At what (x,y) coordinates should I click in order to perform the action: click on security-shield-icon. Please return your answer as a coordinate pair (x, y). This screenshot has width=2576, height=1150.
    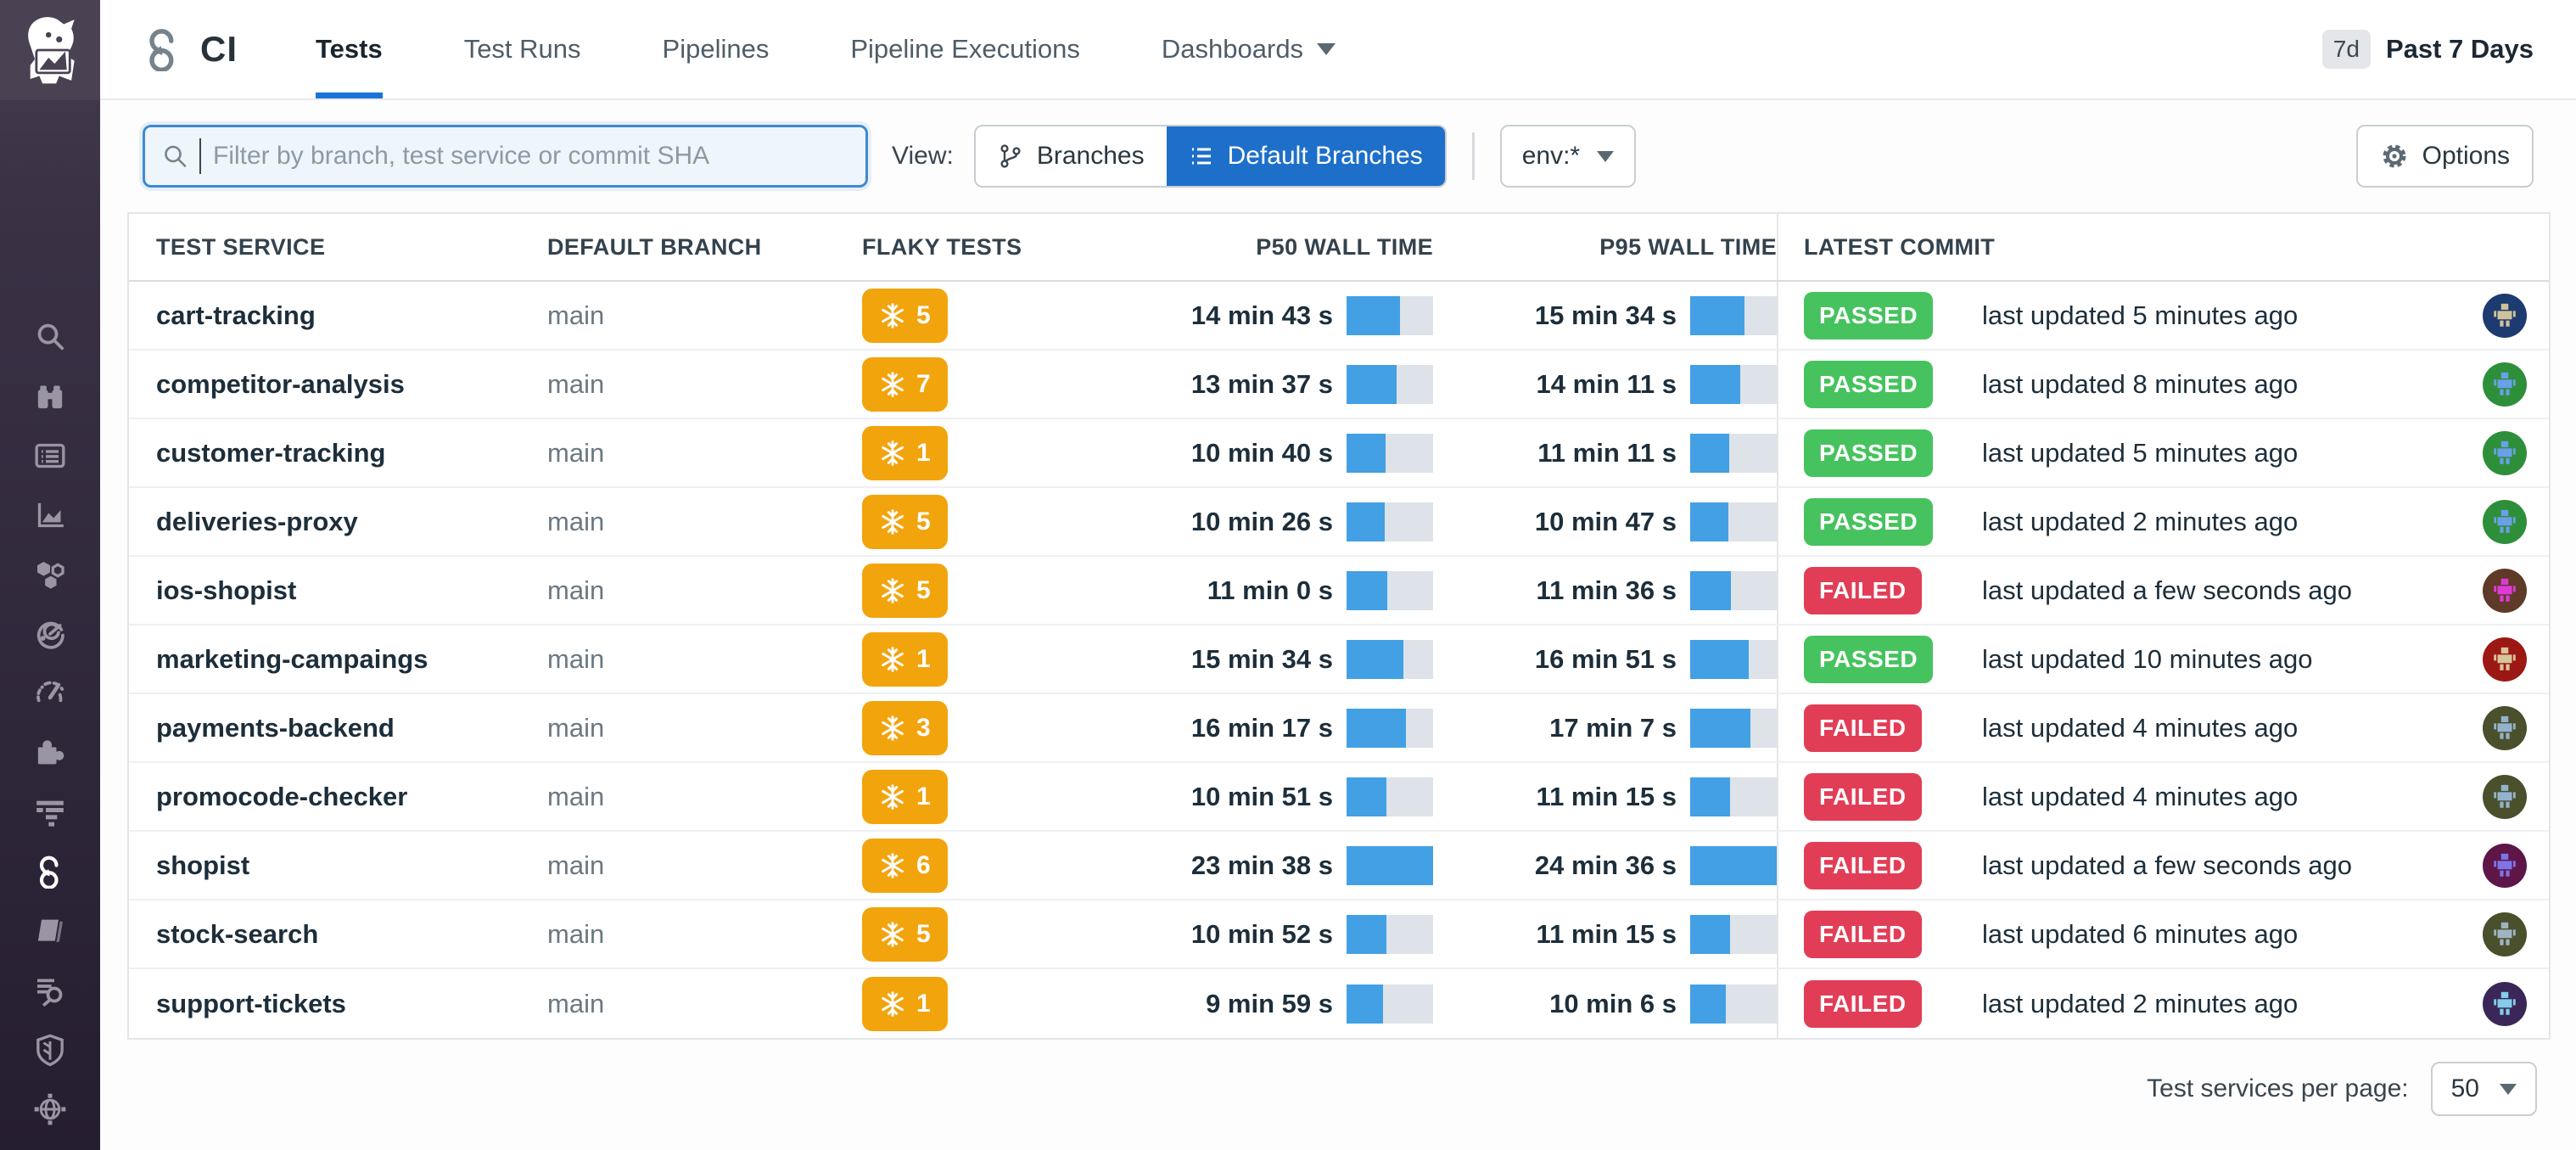
    Looking at the image, I should click on (50, 1050).